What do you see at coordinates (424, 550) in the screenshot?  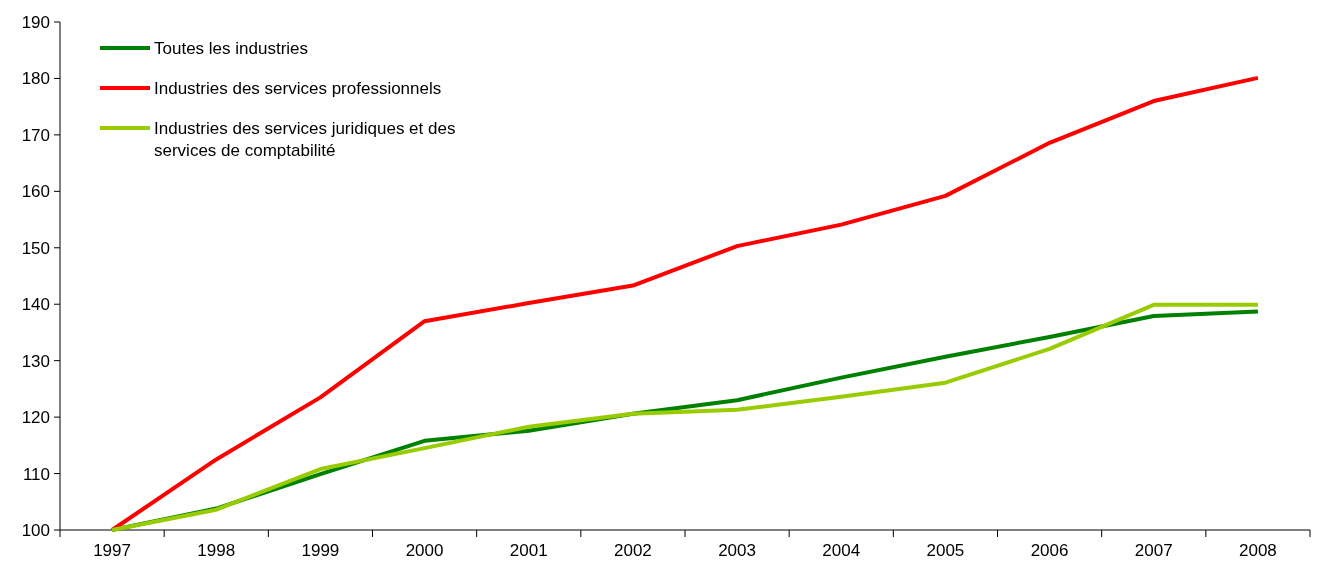 I see `x-tick-label: 2000` at bounding box center [424, 550].